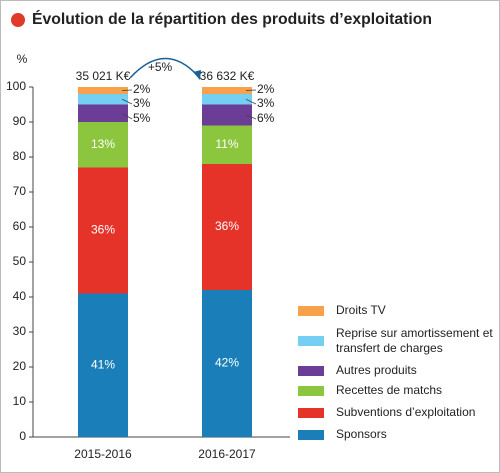 The height and width of the screenshot is (473, 500). What do you see at coordinates (20, 366) in the screenshot?
I see `y-tick-label: 20` at bounding box center [20, 366].